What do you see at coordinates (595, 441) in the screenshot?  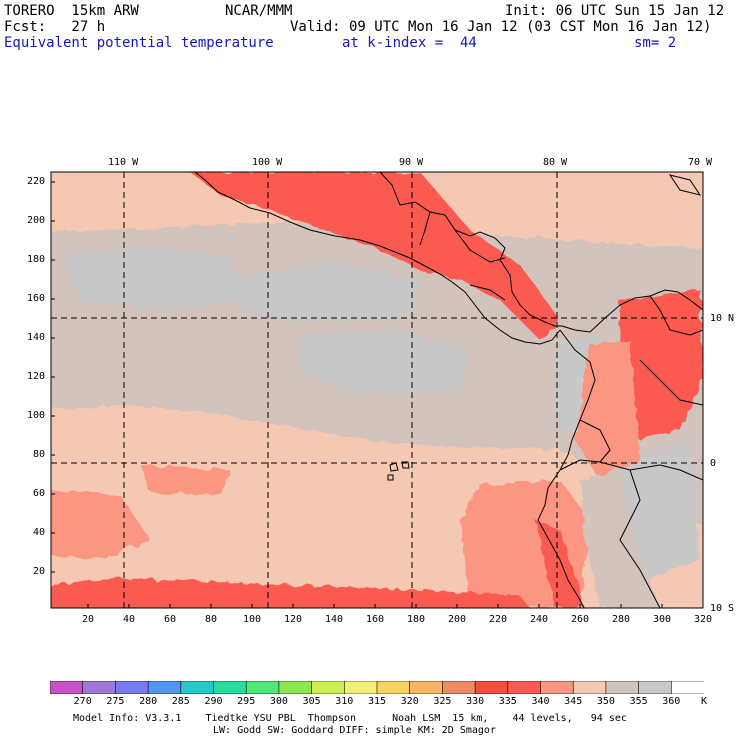 I see `border-ecuador` at bounding box center [595, 441].